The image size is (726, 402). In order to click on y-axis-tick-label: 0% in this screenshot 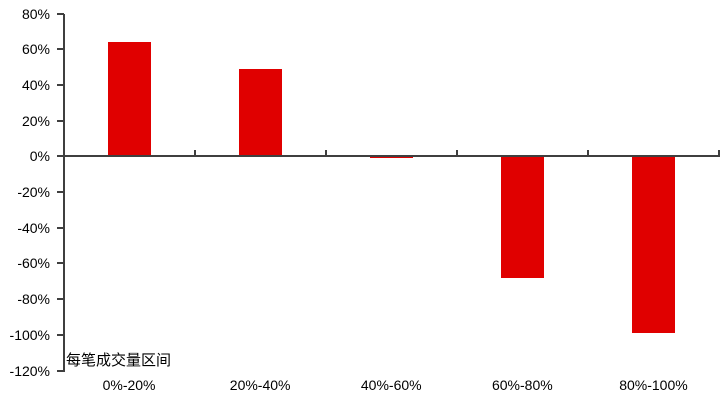, I will do `click(39, 156)`.